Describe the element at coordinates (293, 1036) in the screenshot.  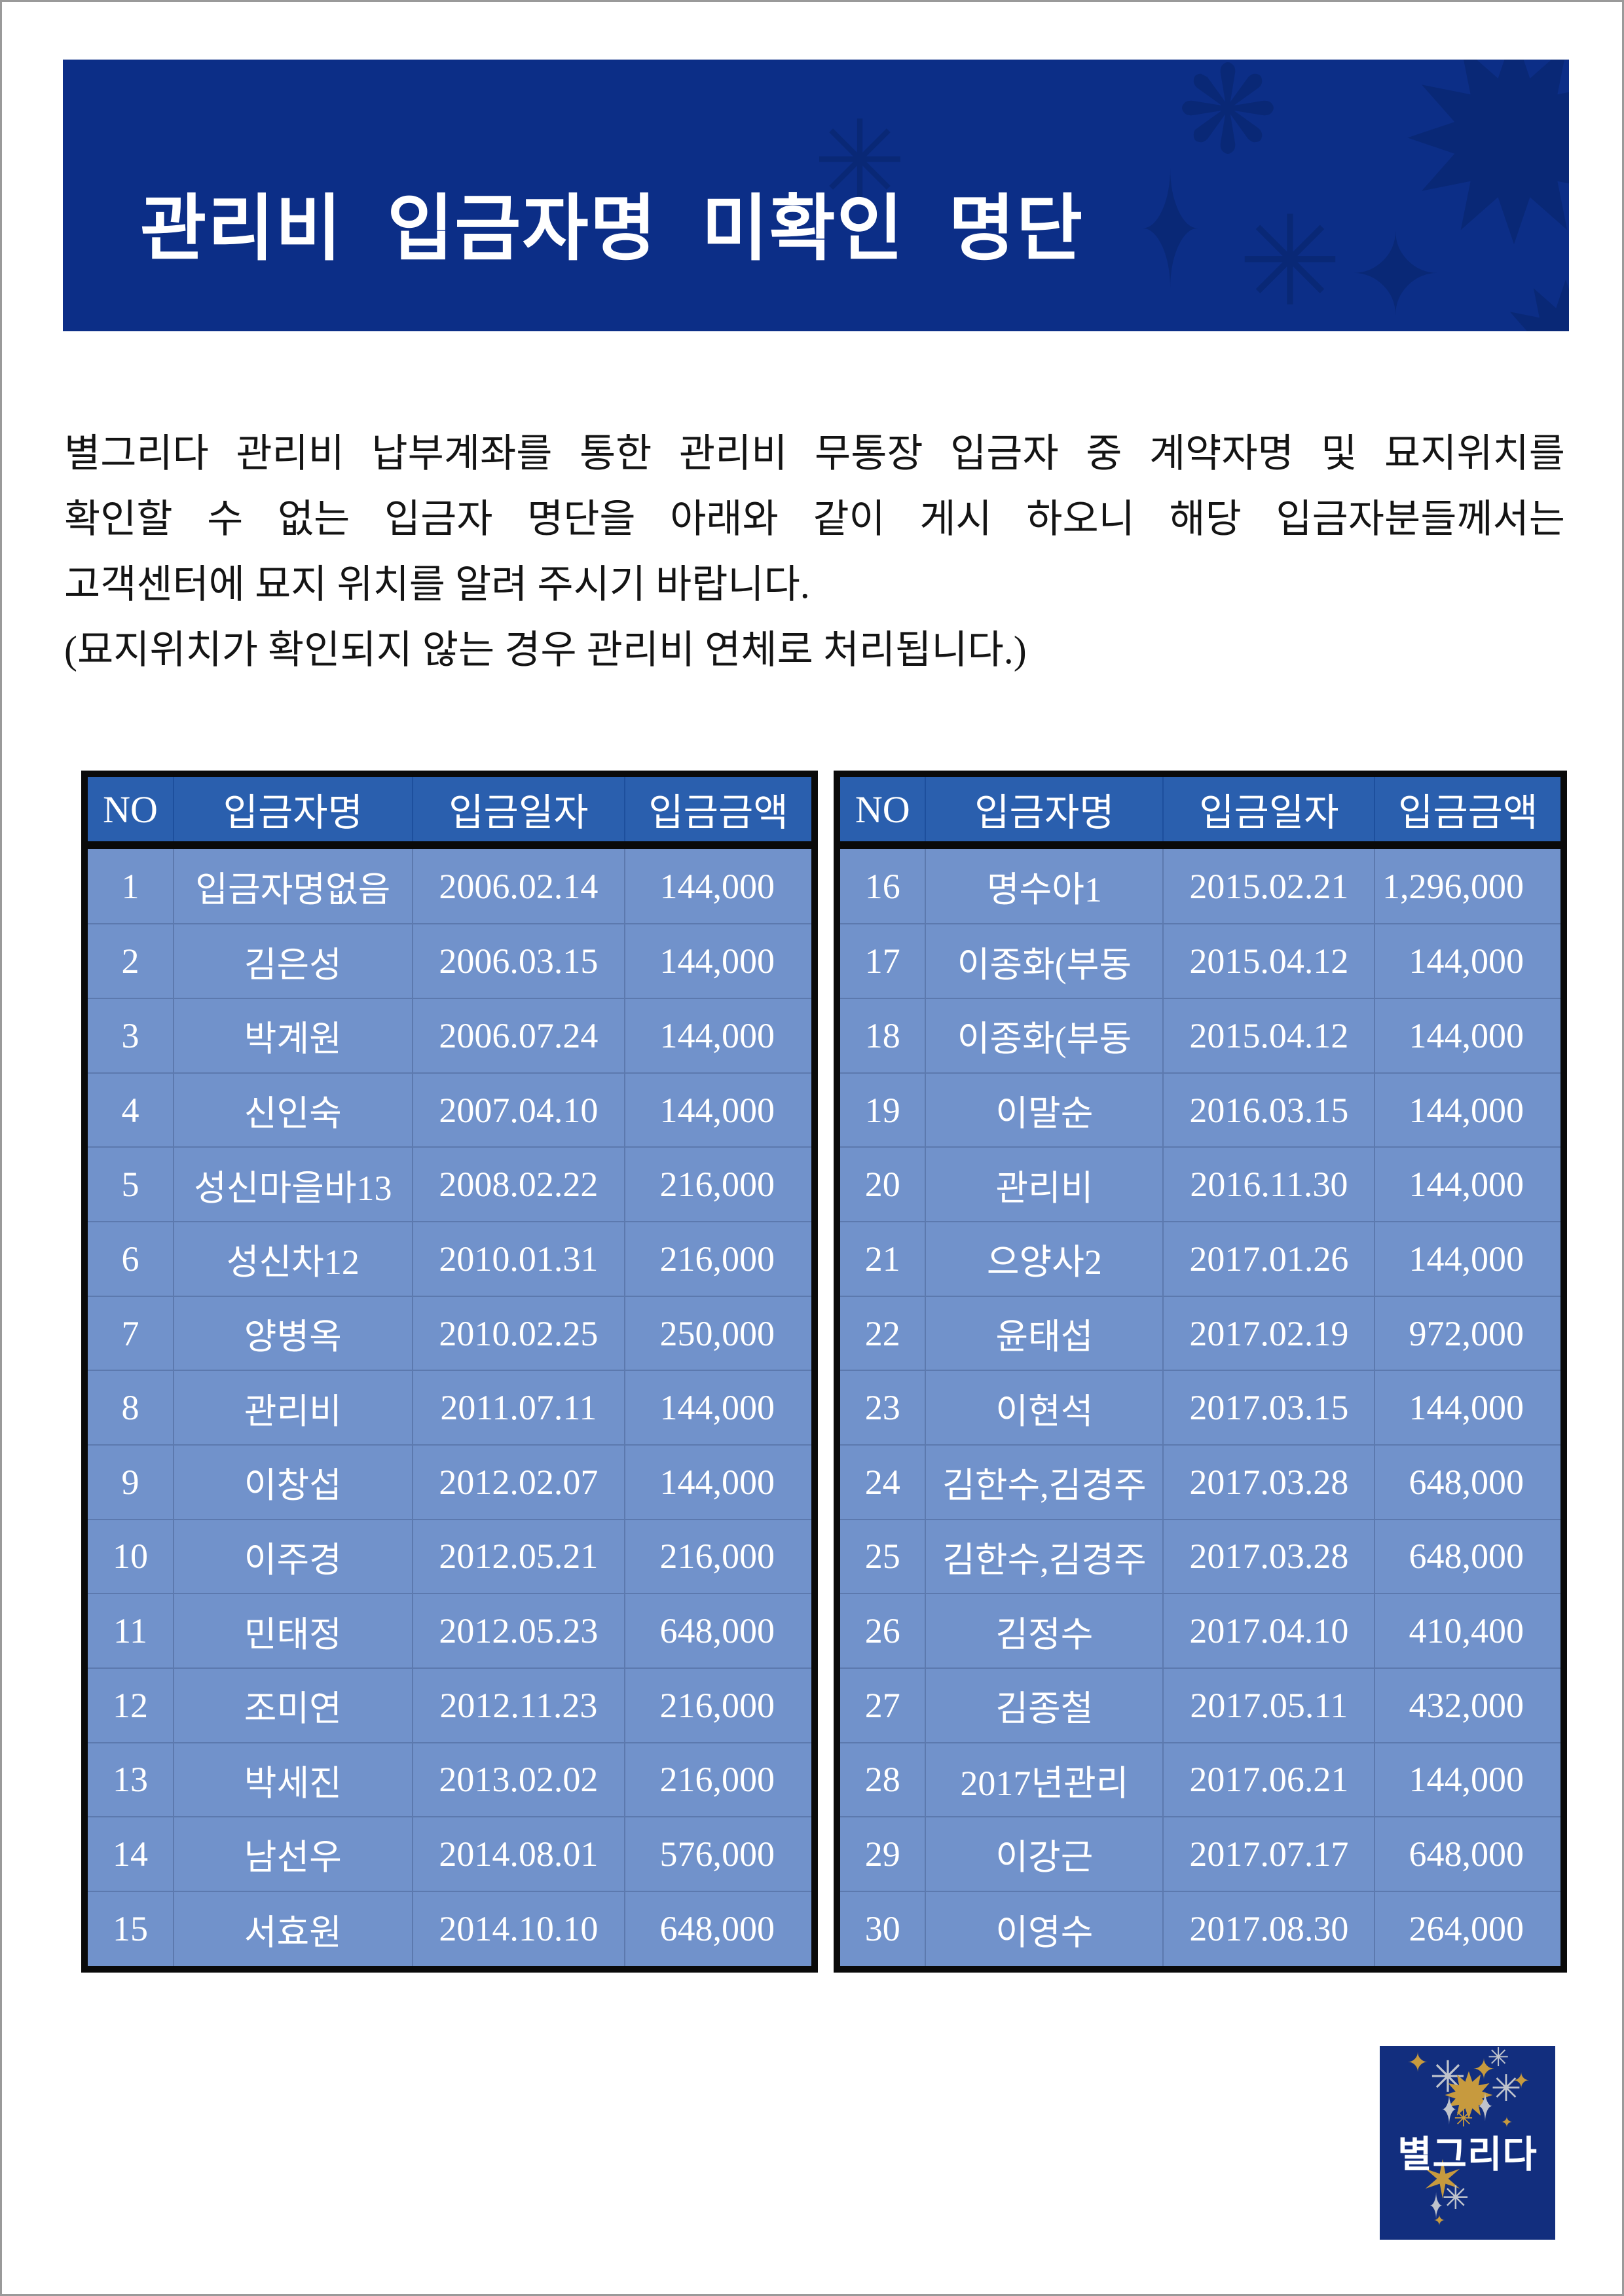
I see `cell-depositor-name: 박계원` at that location.